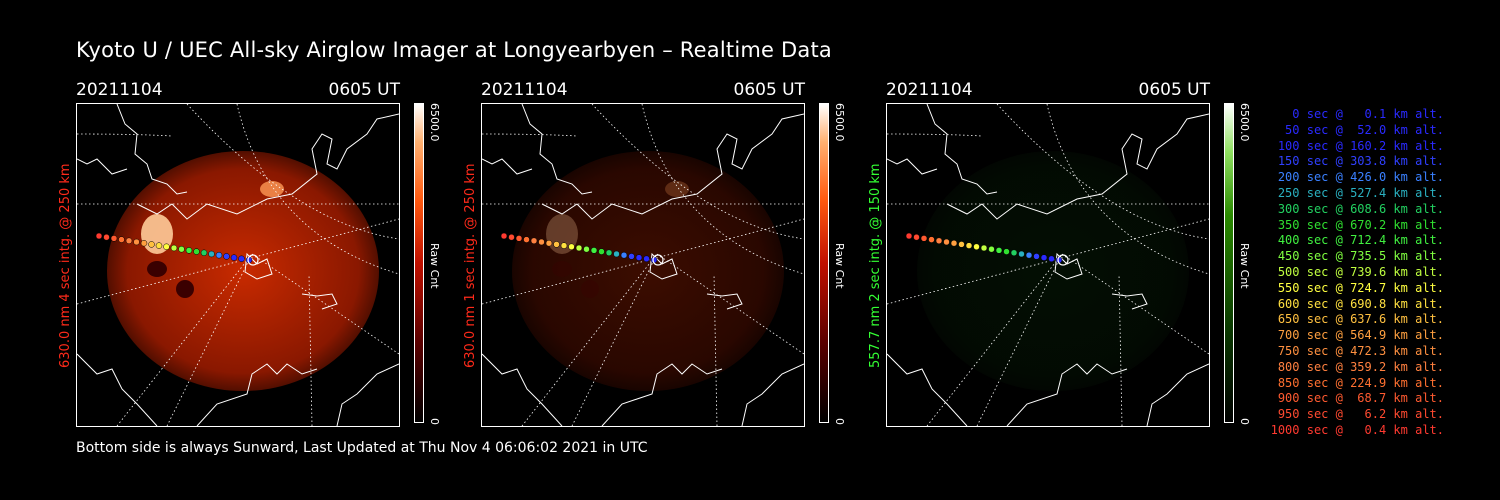 The height and width of the screenshot is (500, 1500). What do you see at coordinates (272, 189) in the screenshot?
I see `bright-patch` at bounding box center [272, 189].